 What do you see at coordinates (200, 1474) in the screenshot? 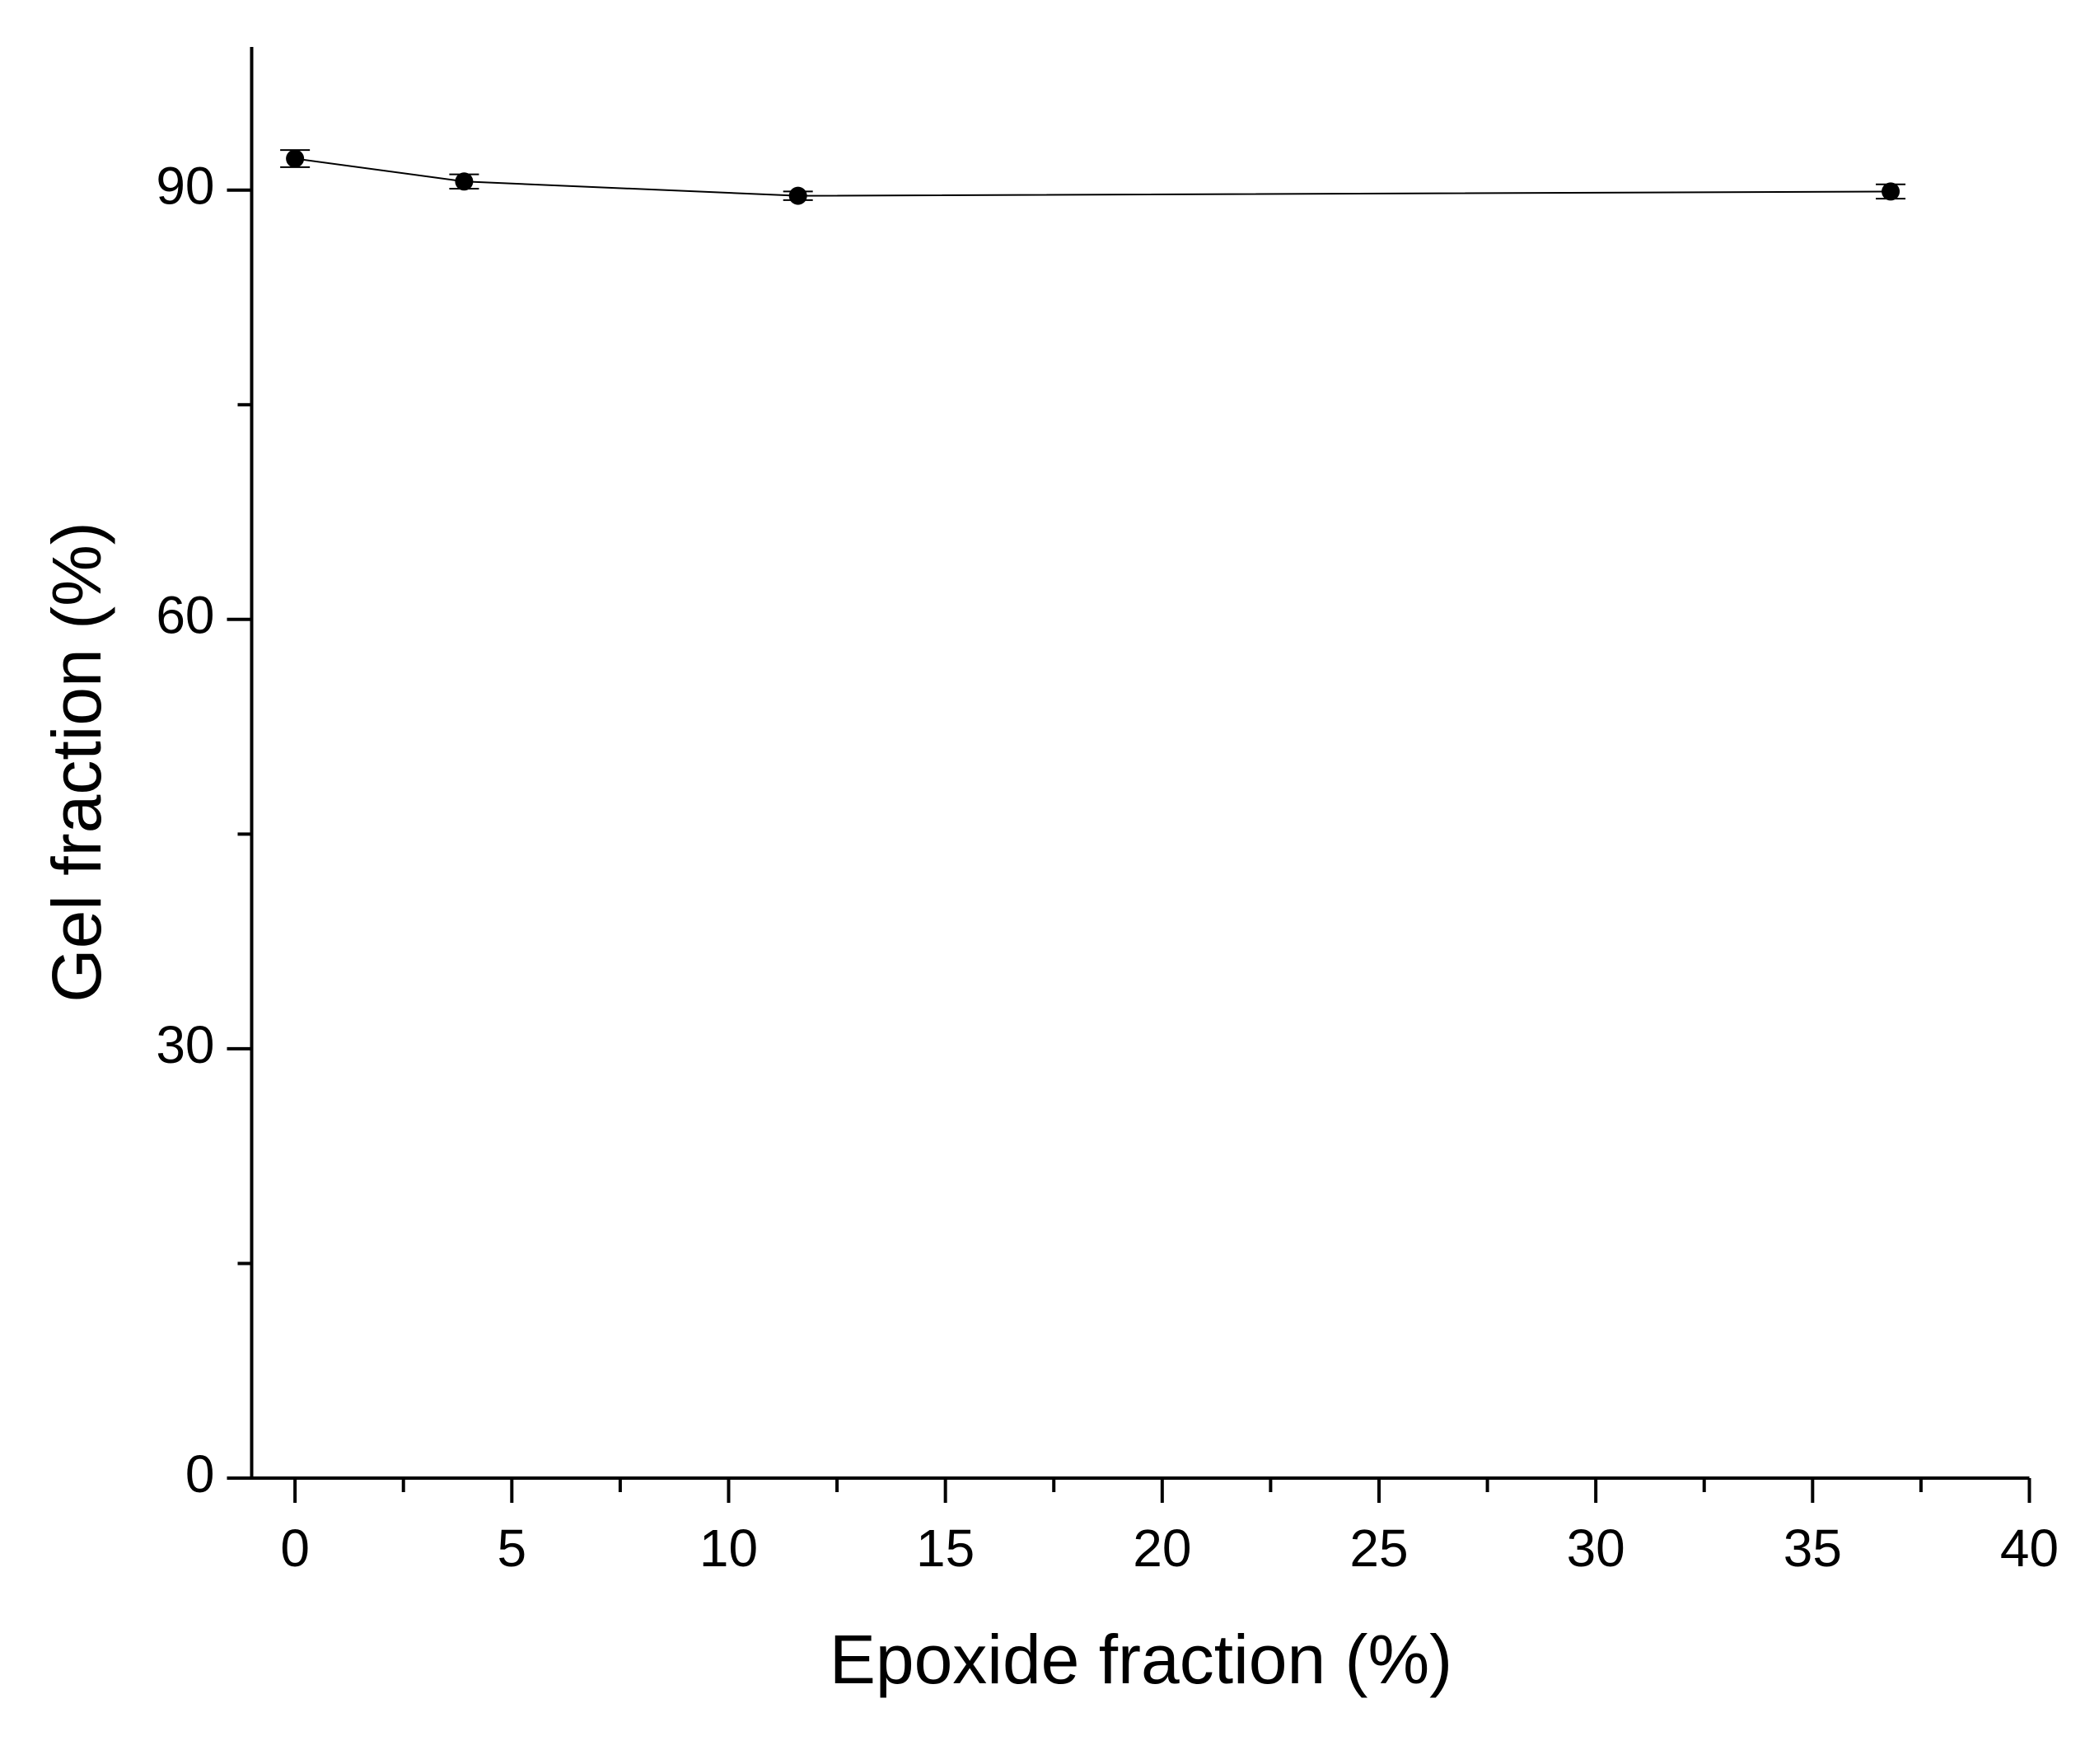
I see `y-tick-label: 0` at bounding box center [200, 1474].